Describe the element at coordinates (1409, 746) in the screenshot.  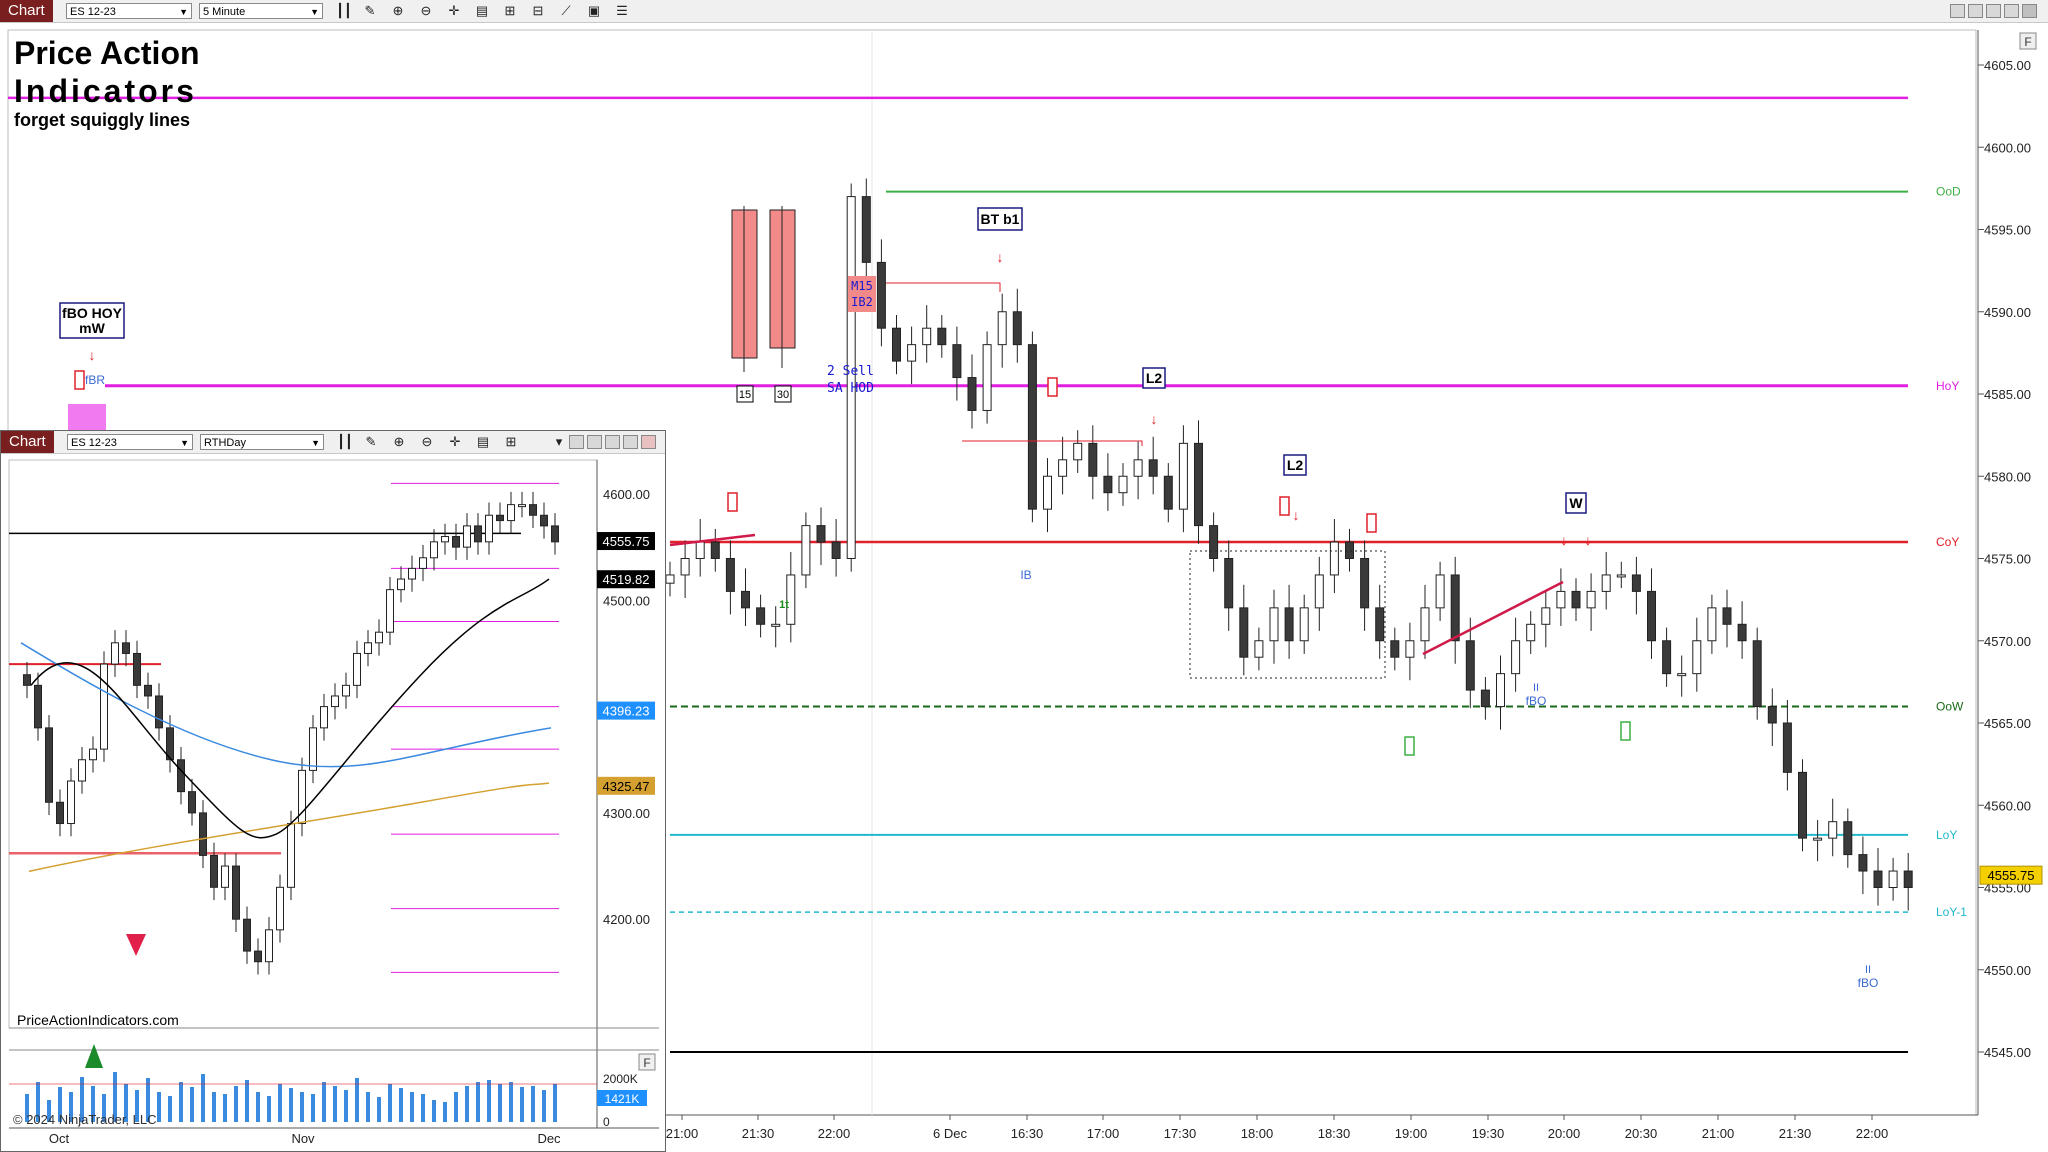
I see `buy-marker` at that location.